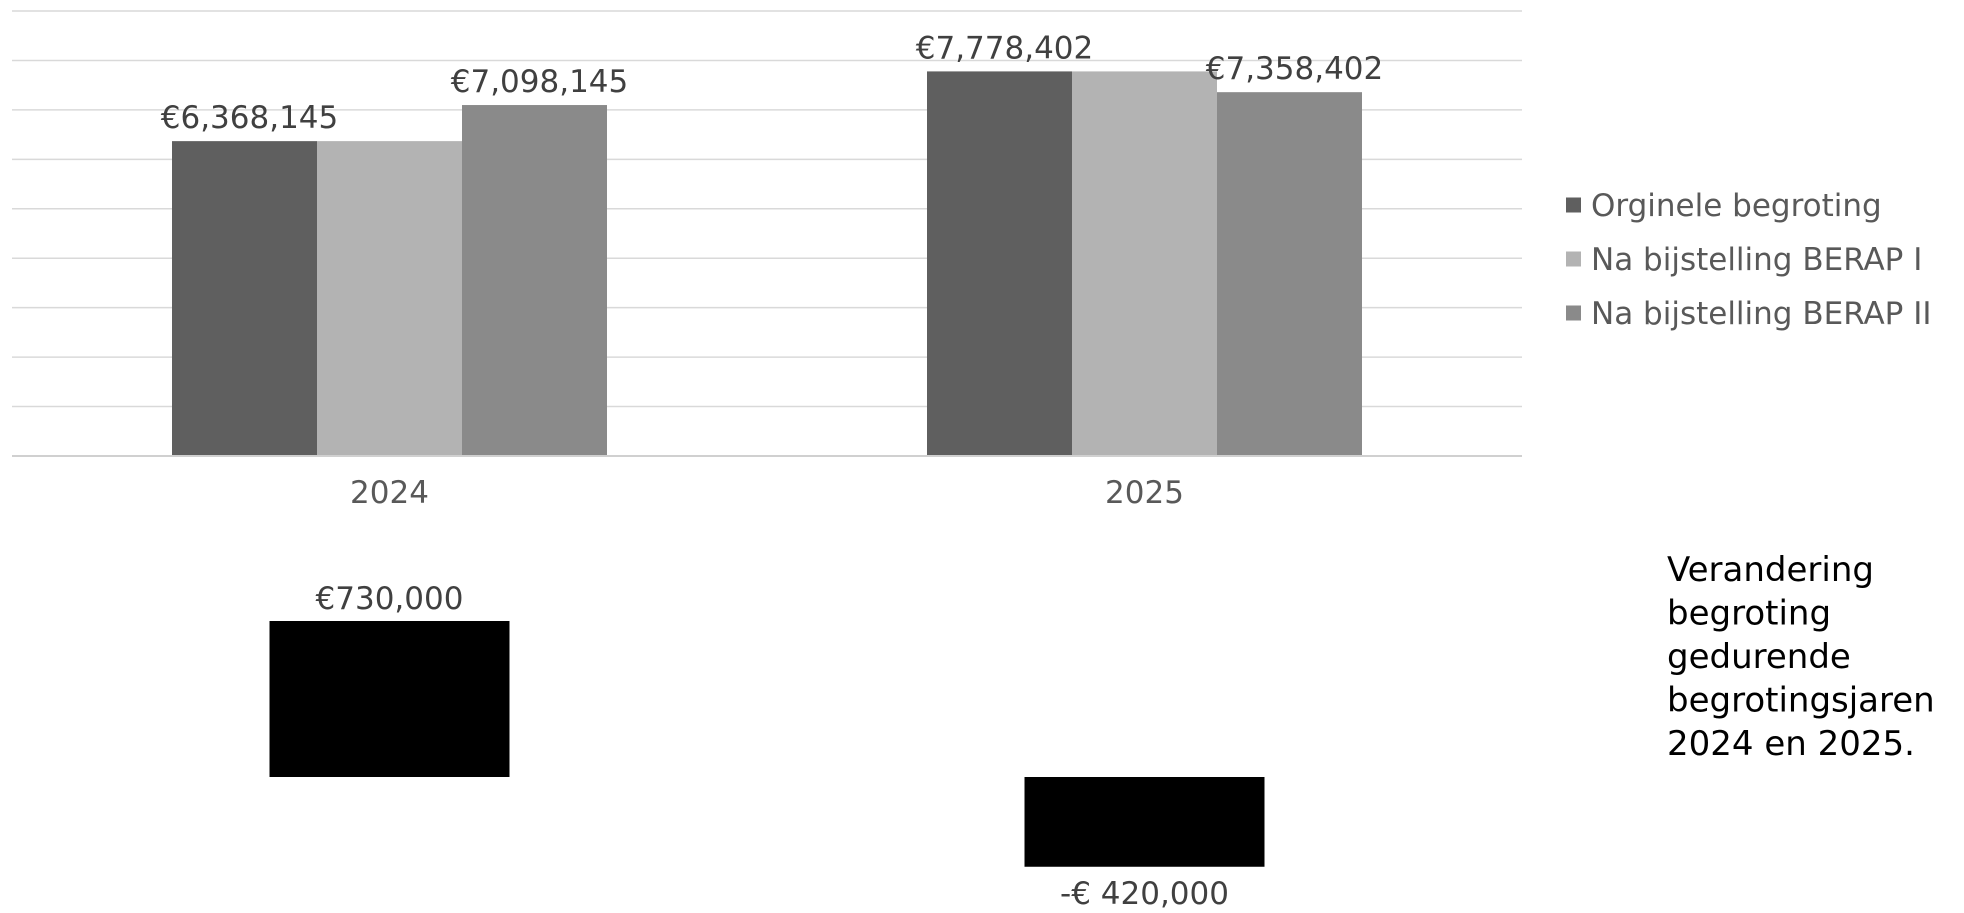 Image resolution: width=1964 pixels, height=913 pixels. What do you see at coordinates (1791, 744) in the screenshot?
I see `caption-line-5: 2024 en 2025.` at bounding box center [1791, 744].